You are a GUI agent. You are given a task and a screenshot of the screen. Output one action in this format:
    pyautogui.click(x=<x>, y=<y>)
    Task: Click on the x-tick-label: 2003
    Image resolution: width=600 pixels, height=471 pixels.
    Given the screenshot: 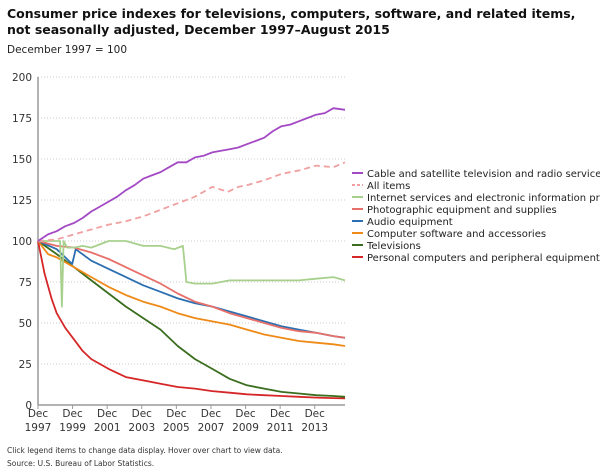 What is the action you would take?
    pyautogui.click(x=141, y=428)
    